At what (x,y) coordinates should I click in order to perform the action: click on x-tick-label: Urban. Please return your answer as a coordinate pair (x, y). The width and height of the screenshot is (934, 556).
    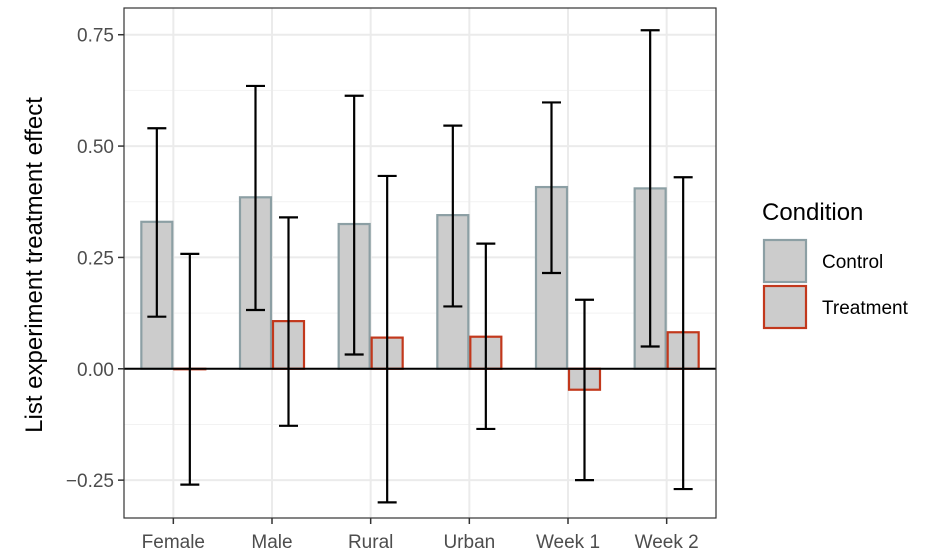
    Looking at the image, I should click on (469, 542).